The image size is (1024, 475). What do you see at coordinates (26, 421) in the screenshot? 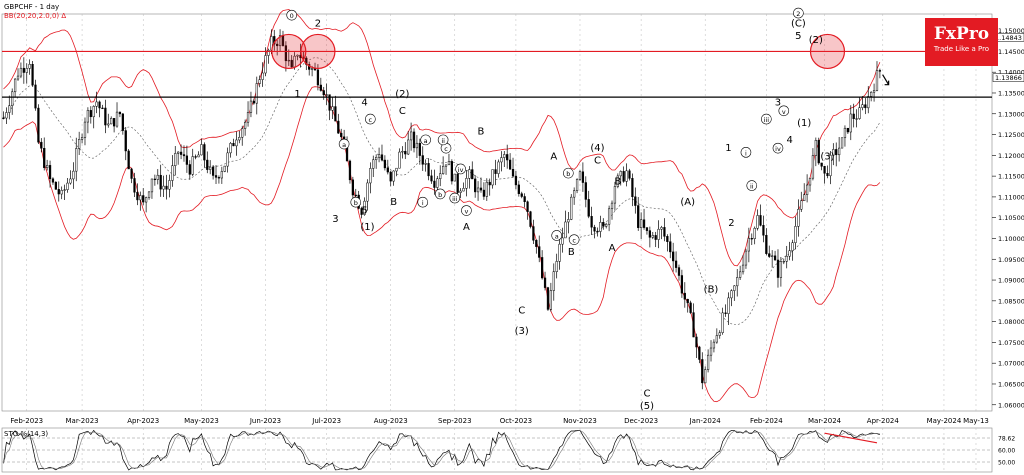
I see `x-tick-label: Feb-2023` at bounding box center [26, 421].